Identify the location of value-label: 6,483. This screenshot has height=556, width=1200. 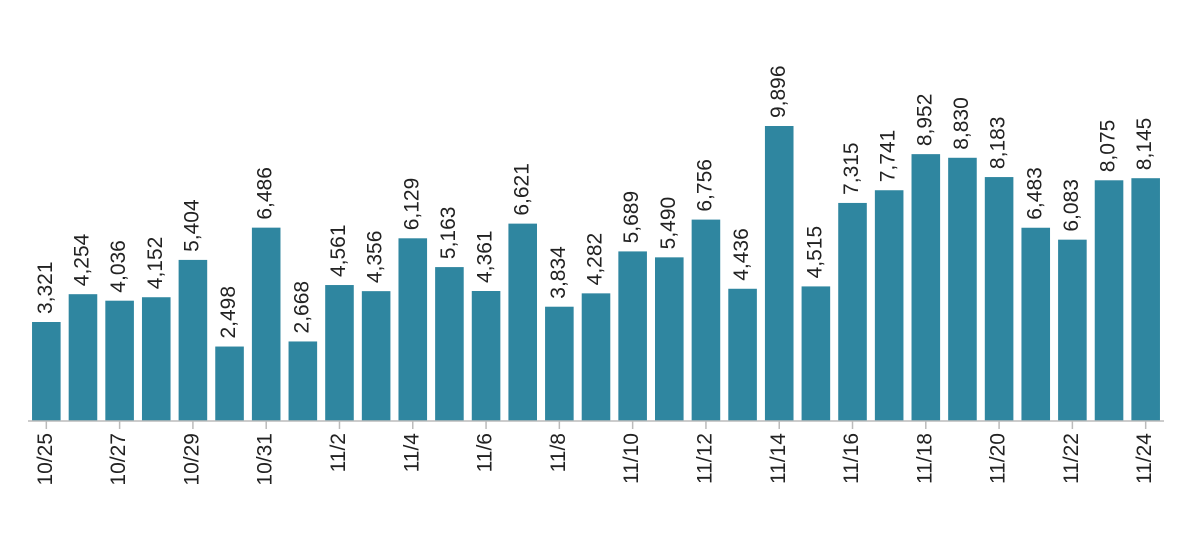
(1034, 193).